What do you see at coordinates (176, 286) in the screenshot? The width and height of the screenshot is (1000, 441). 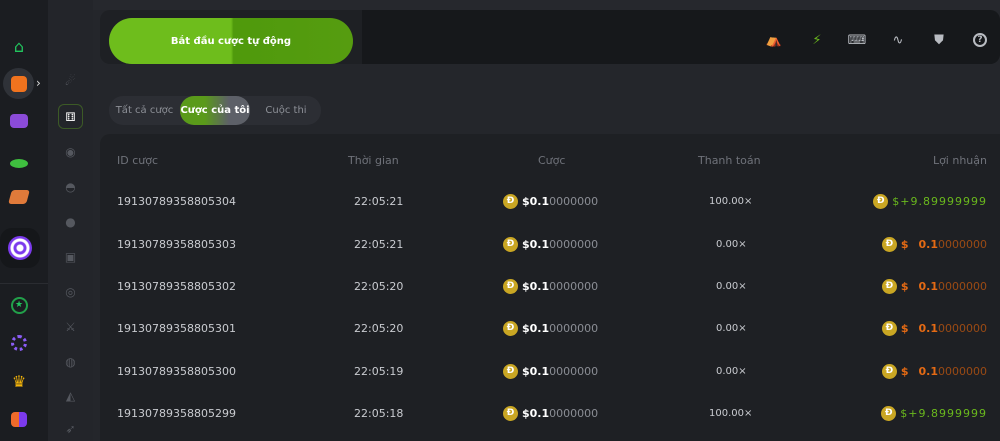 I see `bet-id: 19130789358805302` at bounding box center [176, 286].